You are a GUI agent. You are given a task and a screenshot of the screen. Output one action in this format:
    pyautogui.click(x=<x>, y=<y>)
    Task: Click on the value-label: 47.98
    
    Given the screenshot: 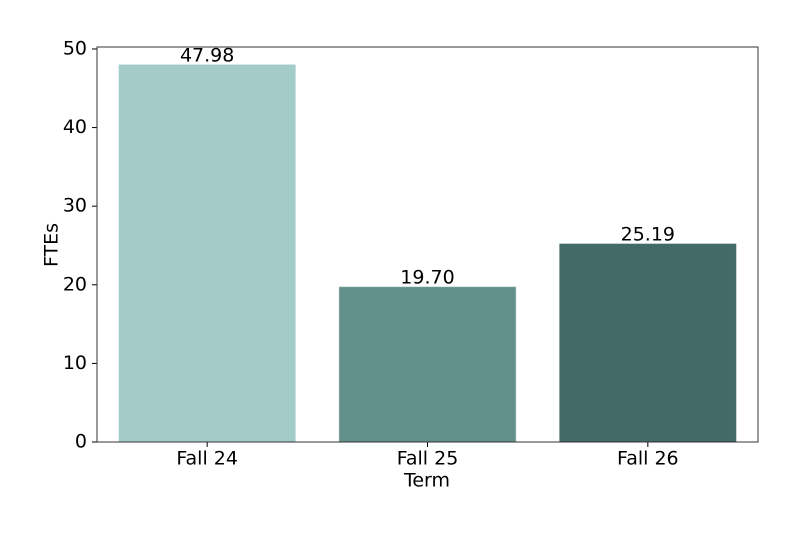 What is the action you would take?
    pyautogui.click(x=207, y=55)
    